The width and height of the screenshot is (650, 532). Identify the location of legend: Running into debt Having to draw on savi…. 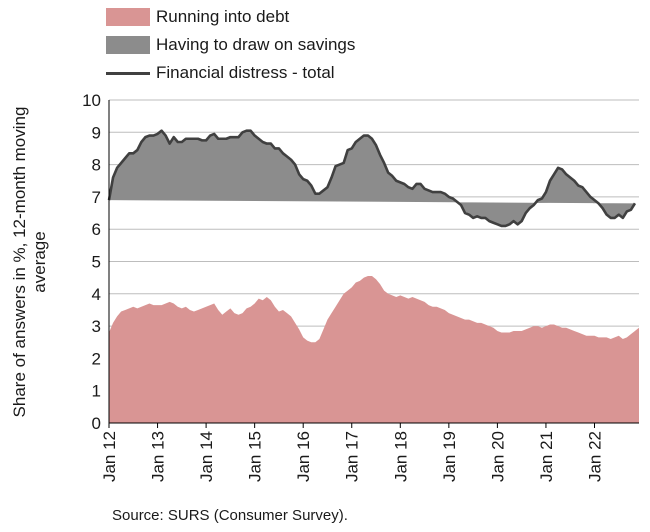
(230, 45).